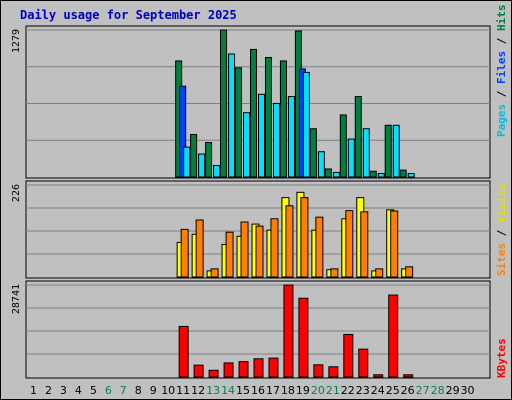  What do you see at coordinates (501, 67) in the screenshot?
I see `legend-hits-files-pages-part-2: Files` at bounding box center [501, 67].